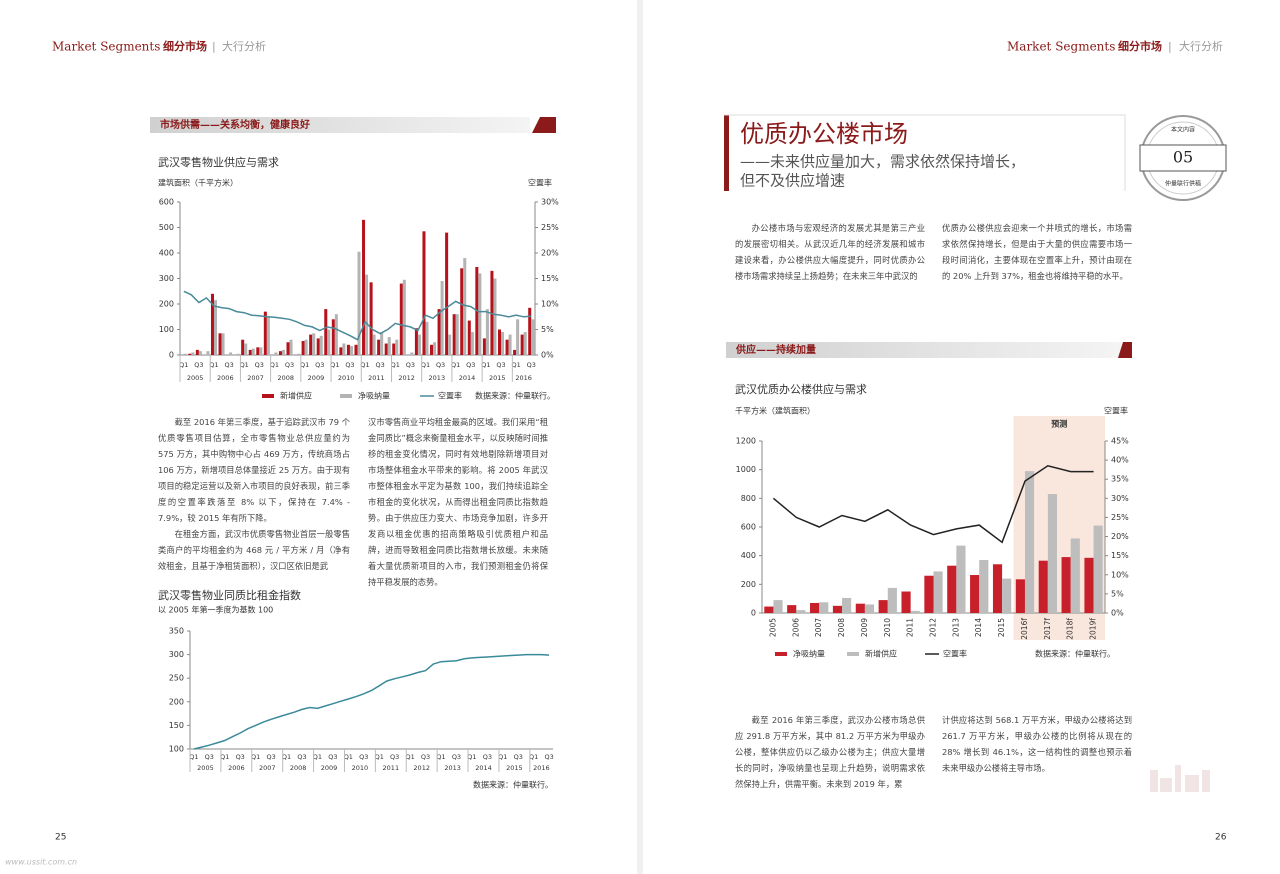 The width and height of the screenshot is (1280, 874). What do you see at coordinates (1120, 574) in the screenshot?
I see `y2-tick-label: 10%` at bounding box center [1120, 574].